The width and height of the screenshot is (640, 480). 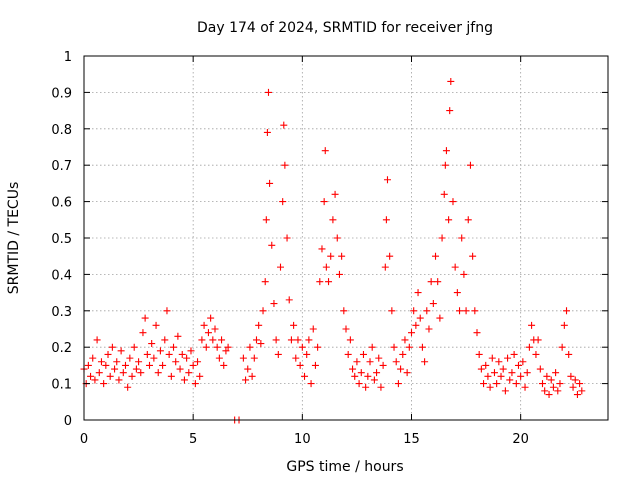 I want to click on y-tick-label: 1, so click(x=68, y=57).